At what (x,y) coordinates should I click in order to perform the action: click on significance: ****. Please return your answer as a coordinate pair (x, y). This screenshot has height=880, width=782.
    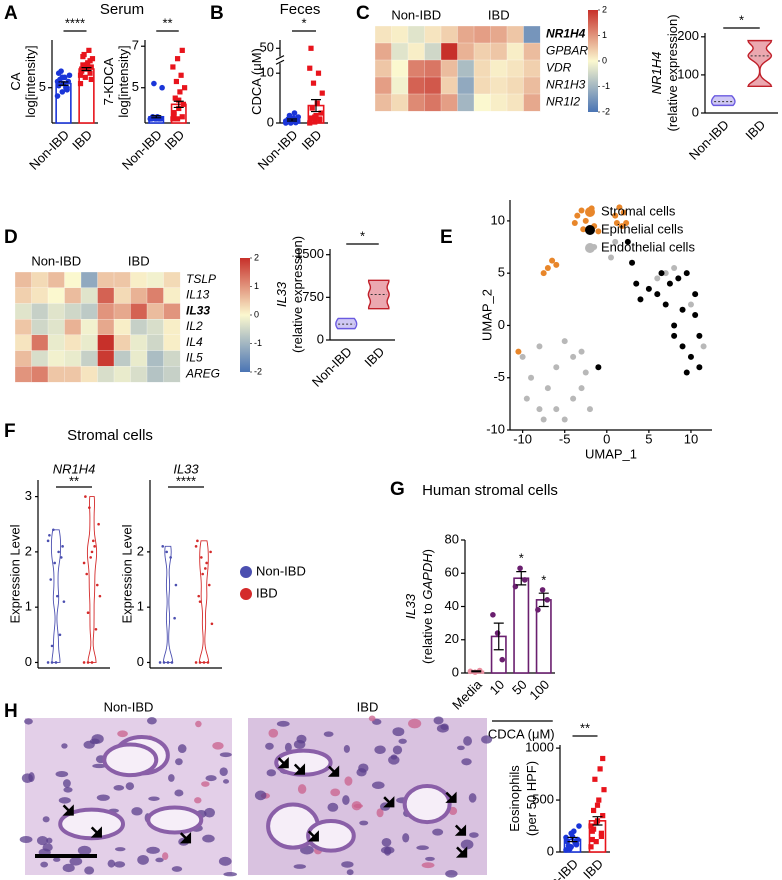
    Looking at the image, I should click on (186, 480).